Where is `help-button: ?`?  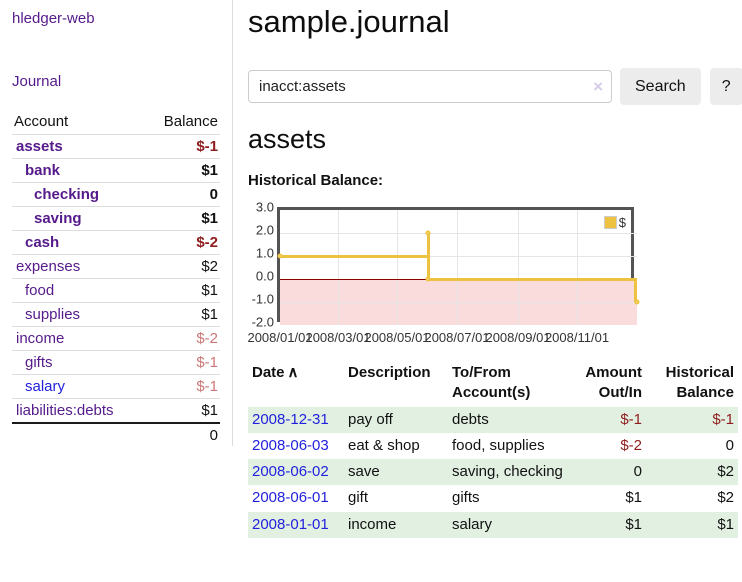 help-button: ? is located at coordinates (725, 86).